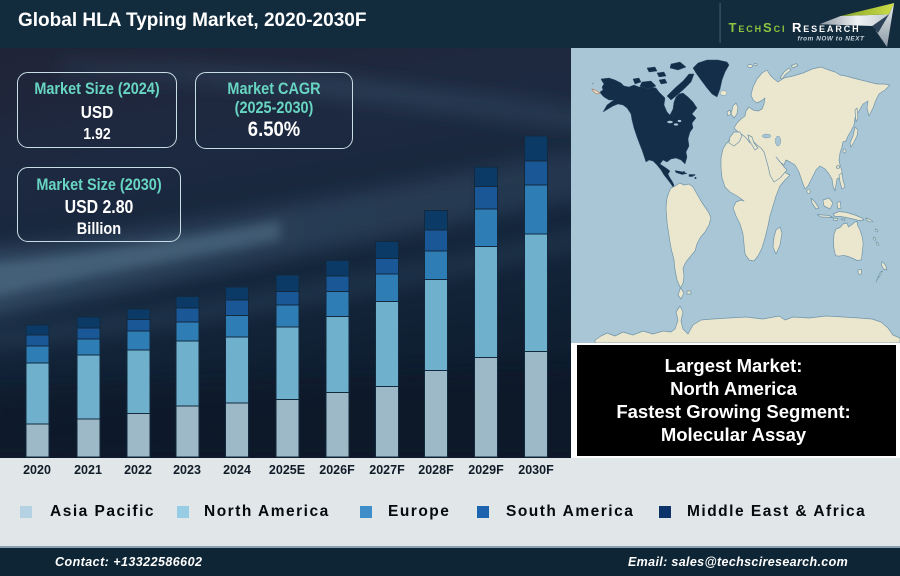 This screenshot has width=900, height=576. What do you see at coordinates (831, 39) in the screenshot?
I see `svg-text: from NOW to NEXT` at bounding box center [831, 39].